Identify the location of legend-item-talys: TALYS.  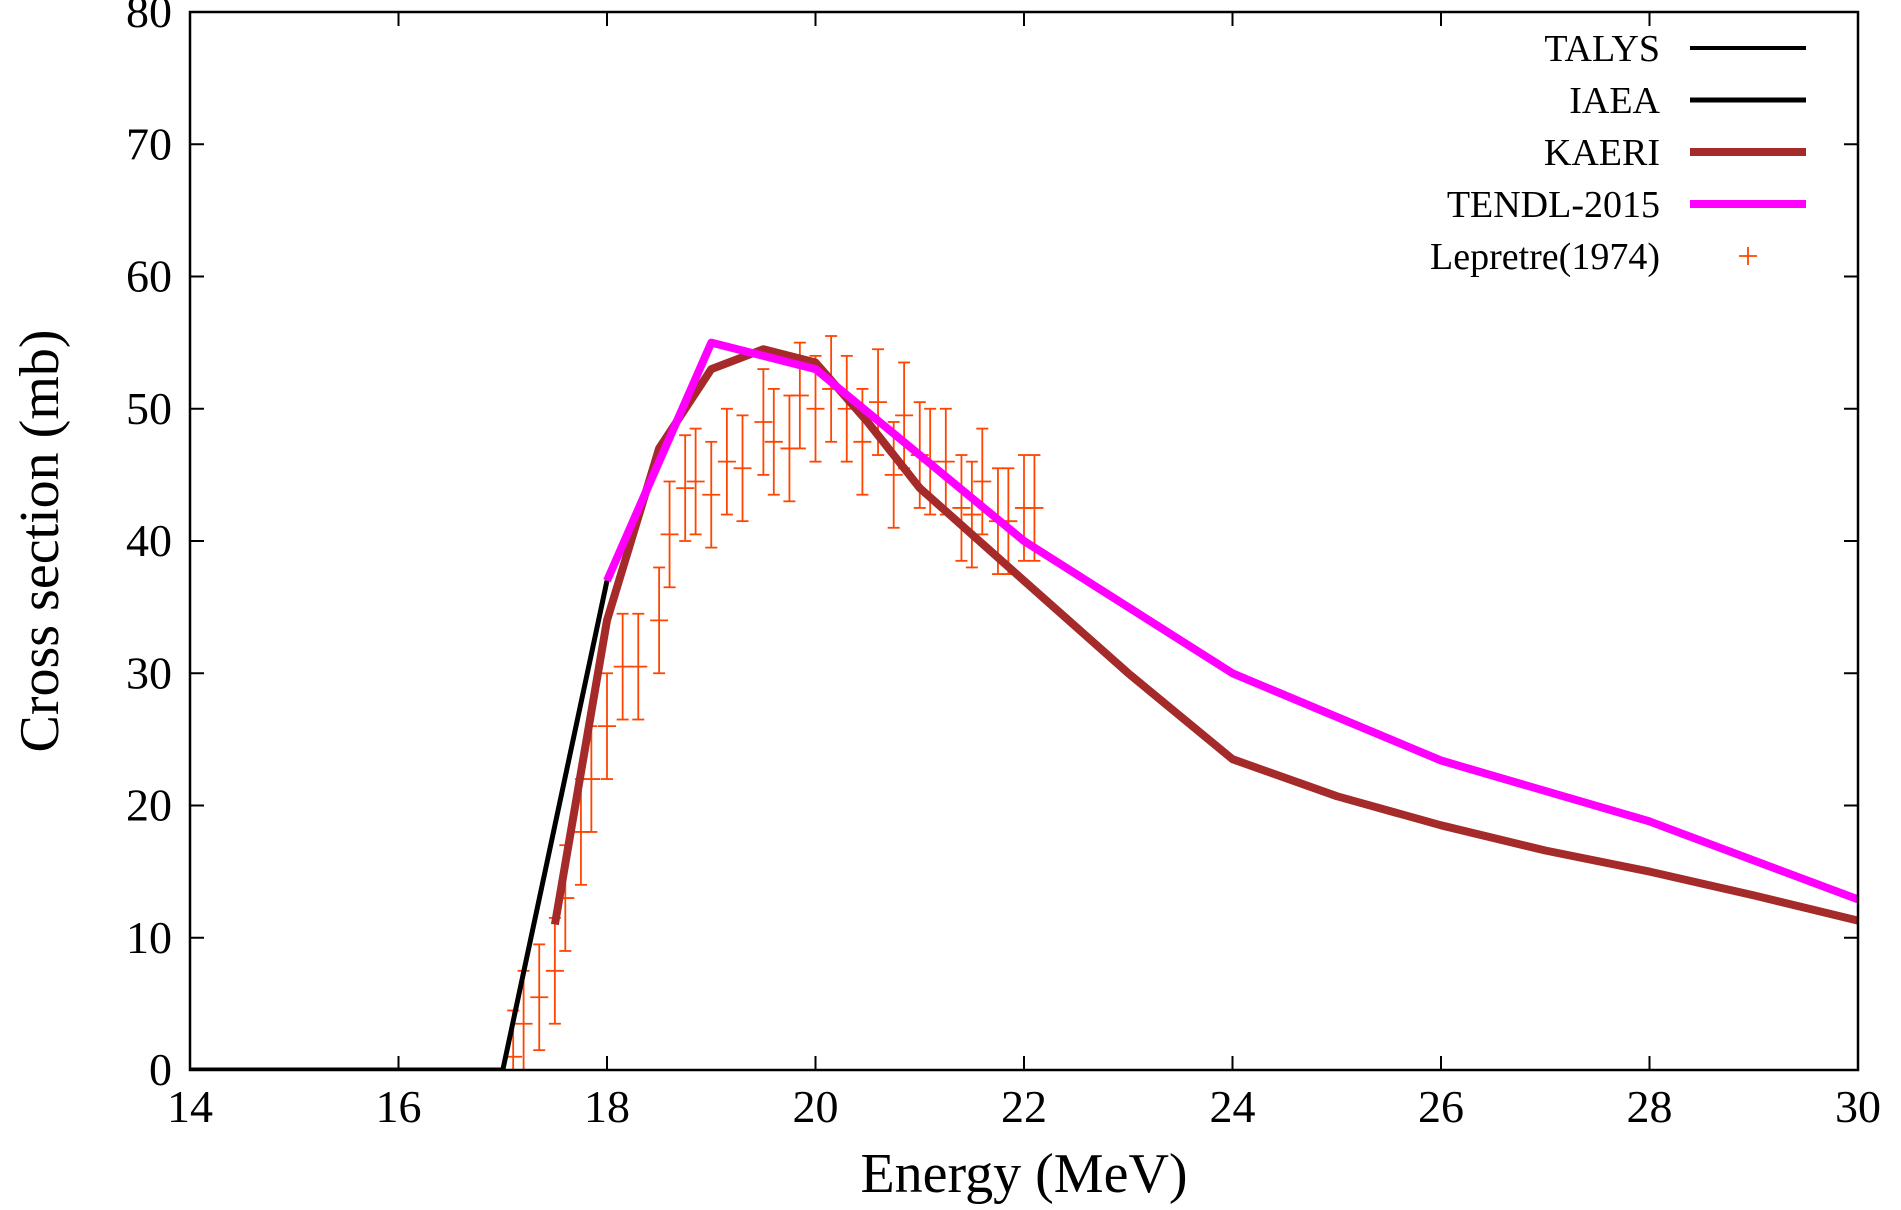
(1675, 49).